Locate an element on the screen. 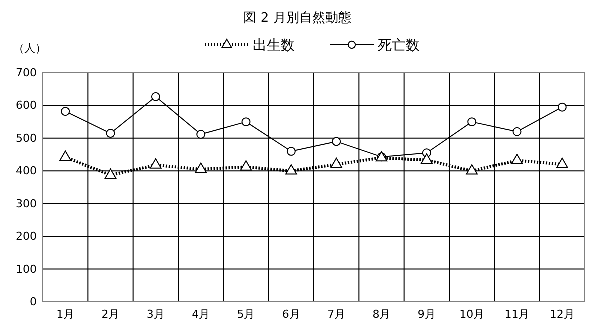  y-tick-label: 600 is located at coordinates (26, 105).